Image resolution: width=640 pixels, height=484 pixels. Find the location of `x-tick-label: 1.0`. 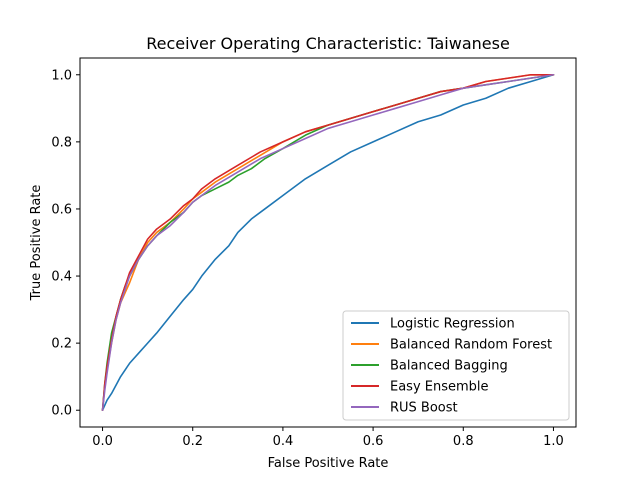

x-tick-label: 1.0 is located at coordinates (553, 441).